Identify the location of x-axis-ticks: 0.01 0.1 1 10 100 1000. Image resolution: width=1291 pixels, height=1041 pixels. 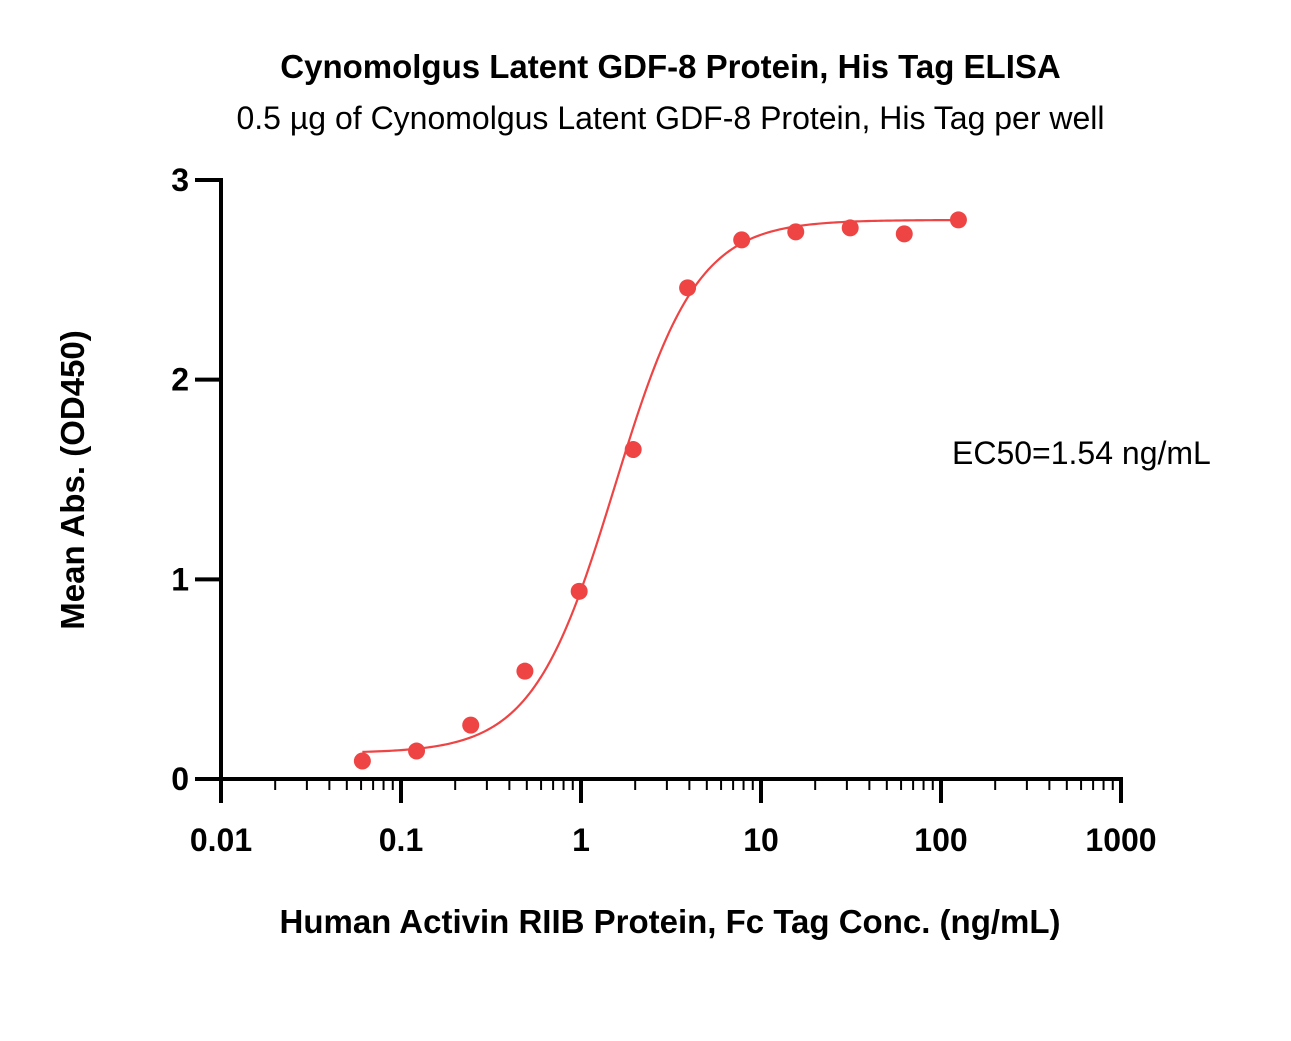
(673, 818).